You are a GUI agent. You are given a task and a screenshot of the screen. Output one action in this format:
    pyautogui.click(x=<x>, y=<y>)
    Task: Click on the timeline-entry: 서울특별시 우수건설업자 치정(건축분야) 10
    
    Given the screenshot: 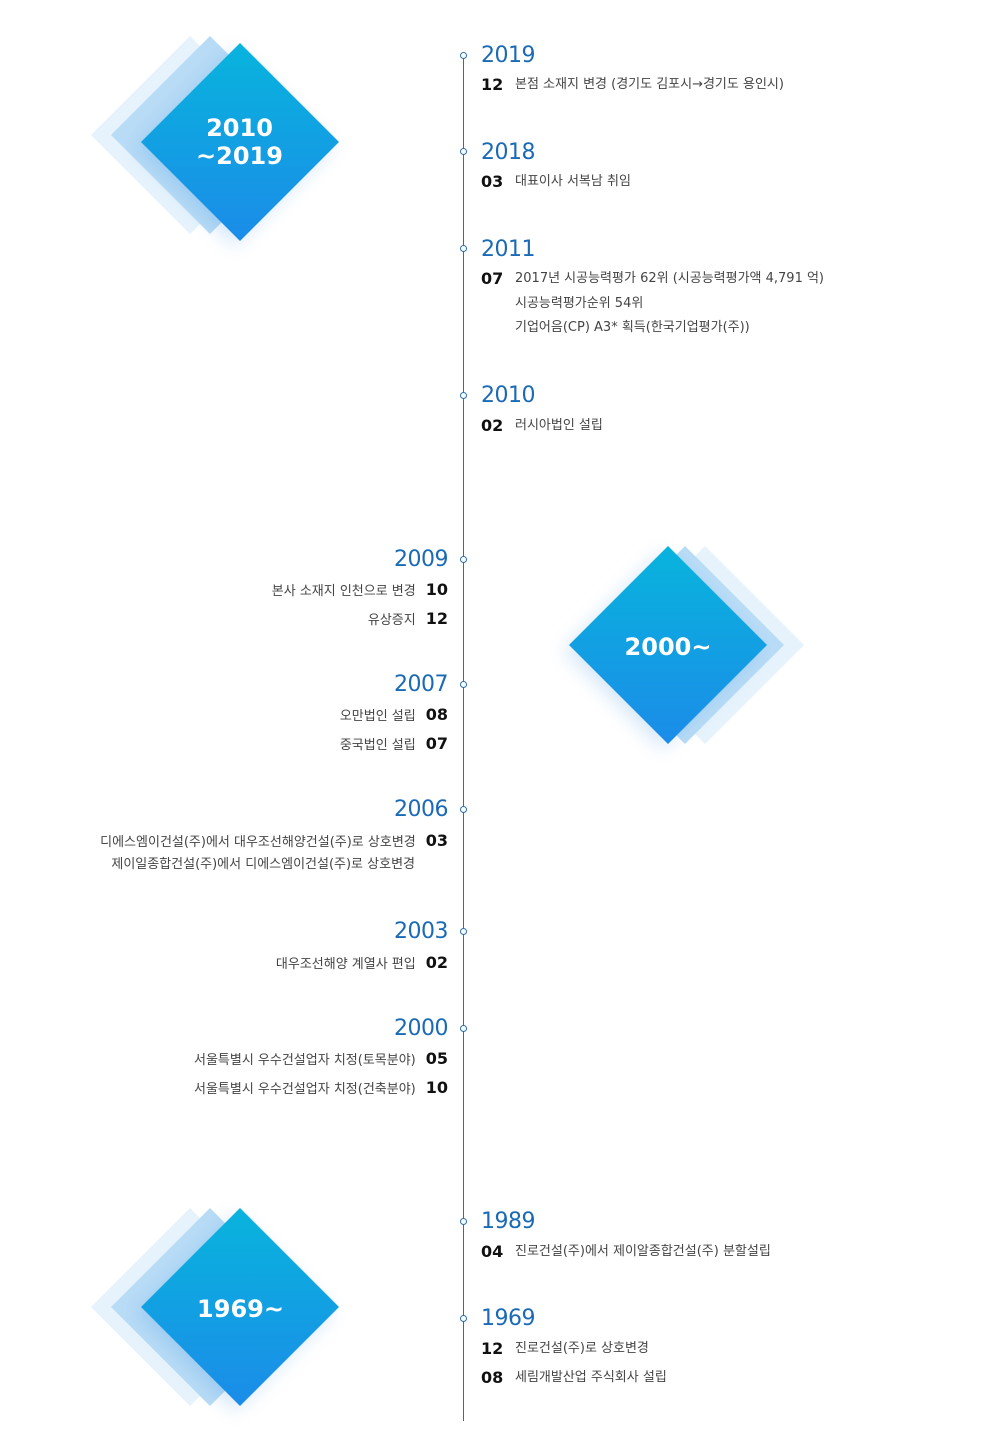 What is the action you would take?
    pyautogui.click(x=321, y=1089)
    